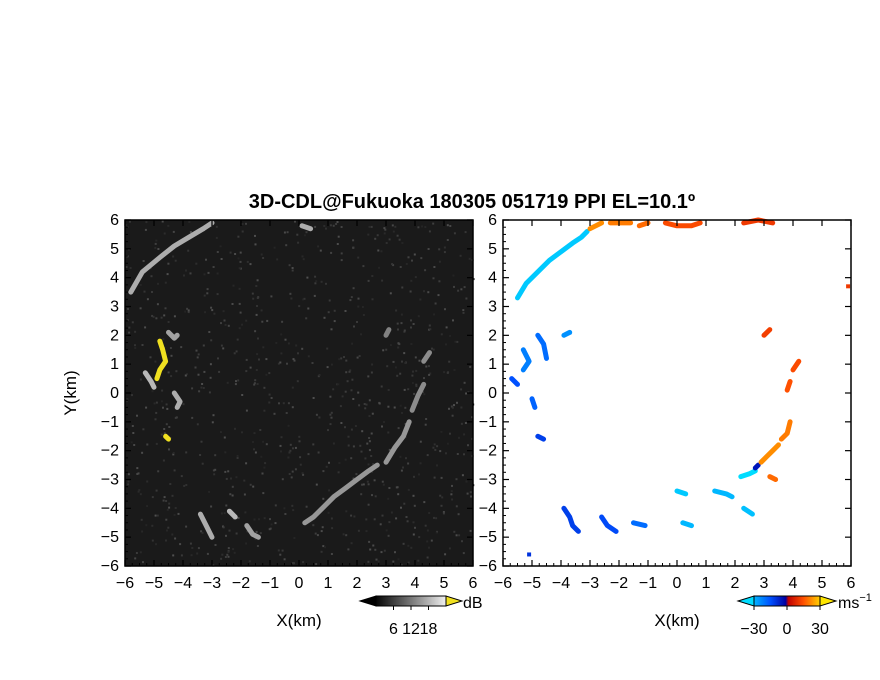  Describe the element at coordinates (411, 629) in the screenshot. I see `colorbar-tick-label: 12` at that location.